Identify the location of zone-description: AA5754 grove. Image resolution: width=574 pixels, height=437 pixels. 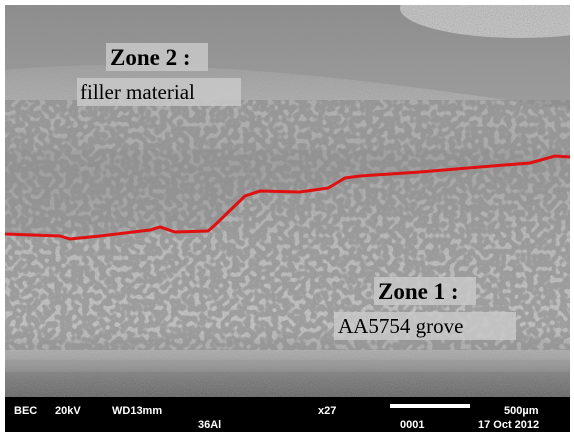
(400, 326).